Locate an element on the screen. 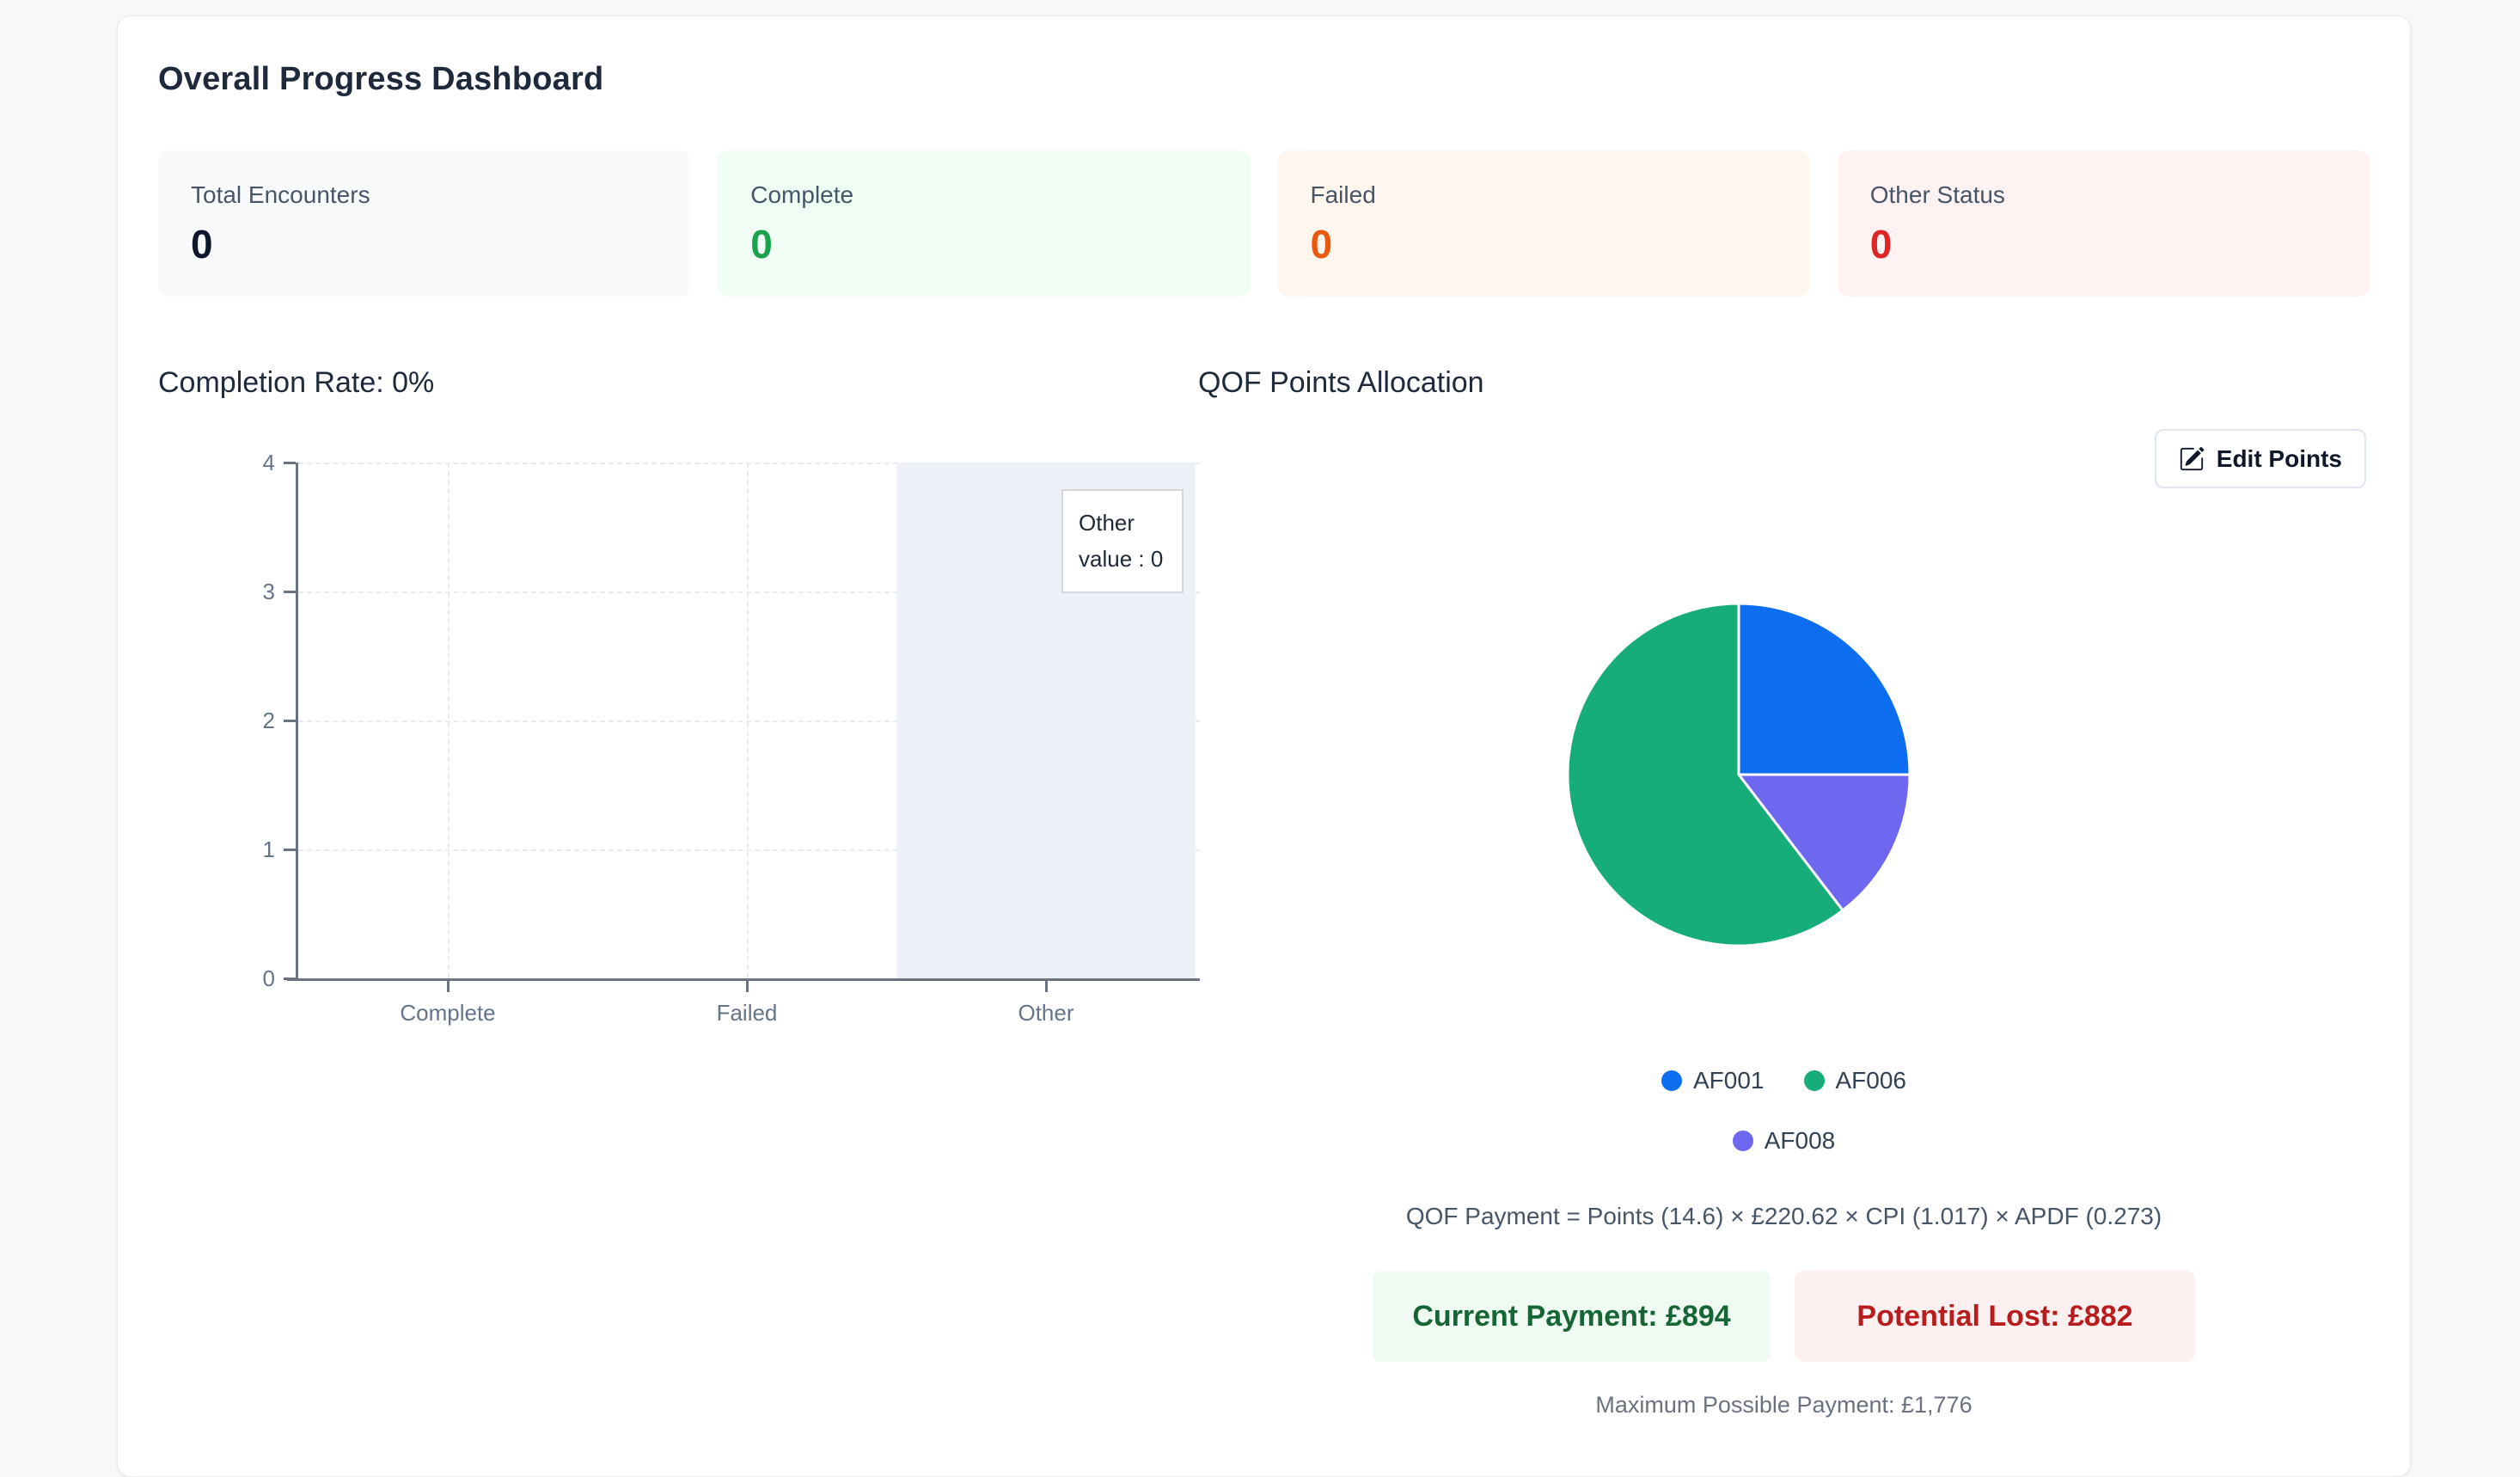 The image size is (2520, 1477). legend-label: AF006 is located at coordinates (1871, 1080).